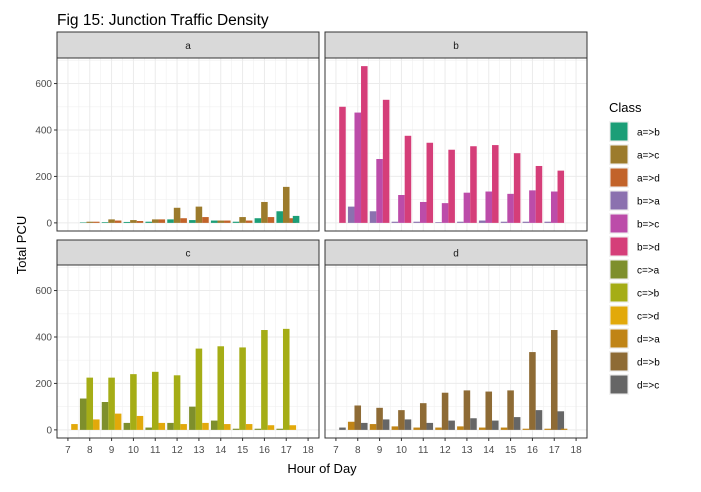  Describe the element at coordinates (511, 450) in the screenshot. I see `x-tick-label: 15` at that location.